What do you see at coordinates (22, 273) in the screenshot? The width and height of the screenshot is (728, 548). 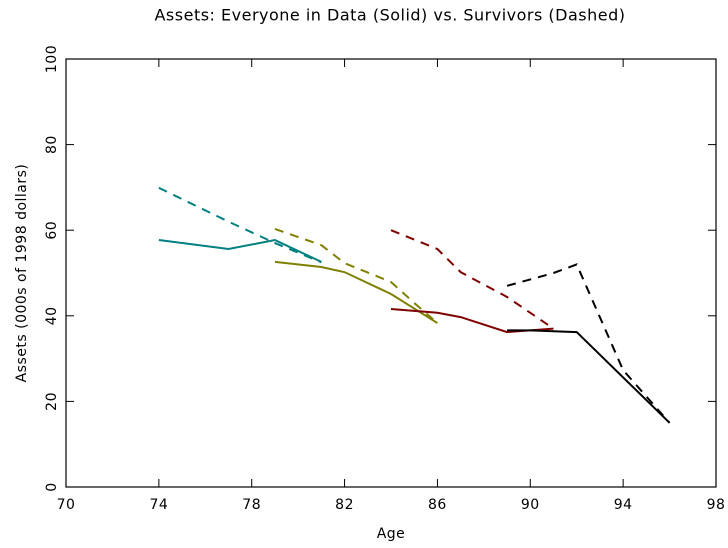 I see `y-axis-label: Assets (000s of 1998 dollars)` at bounding box center [22, 273].